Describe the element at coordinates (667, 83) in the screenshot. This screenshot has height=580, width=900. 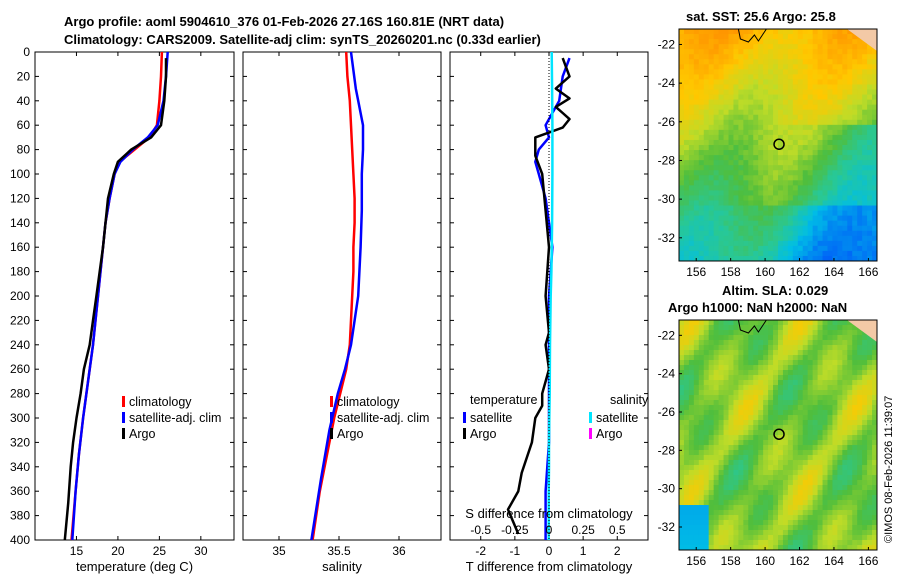
I see `sst-map-ytick-label: -24` at that location.